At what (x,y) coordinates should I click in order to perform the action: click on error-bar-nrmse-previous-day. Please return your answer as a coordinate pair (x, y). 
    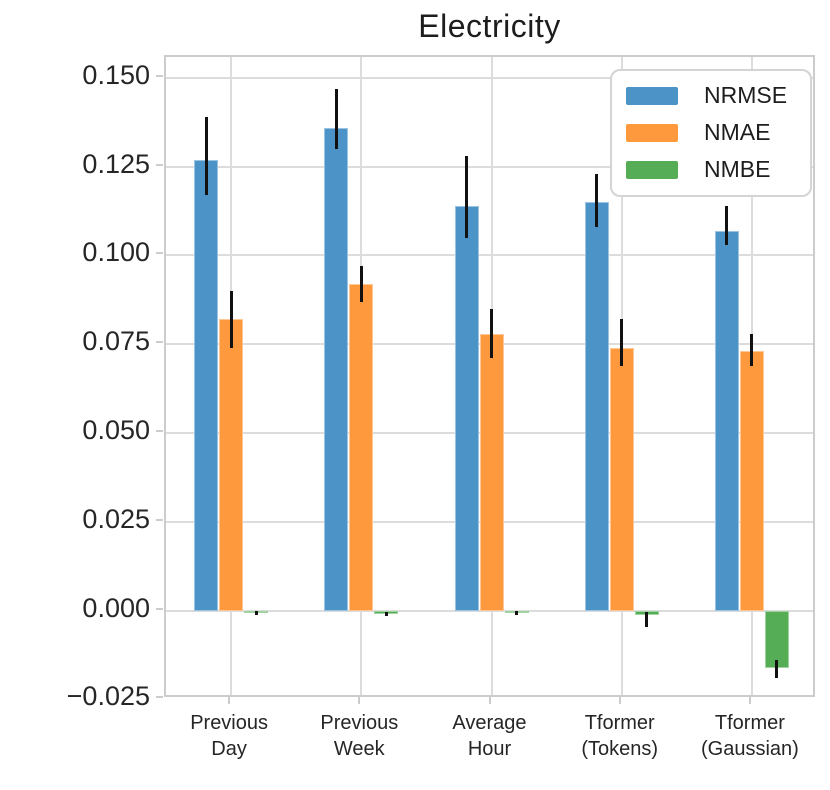
    Looking at the image, I should click on (206, 156).